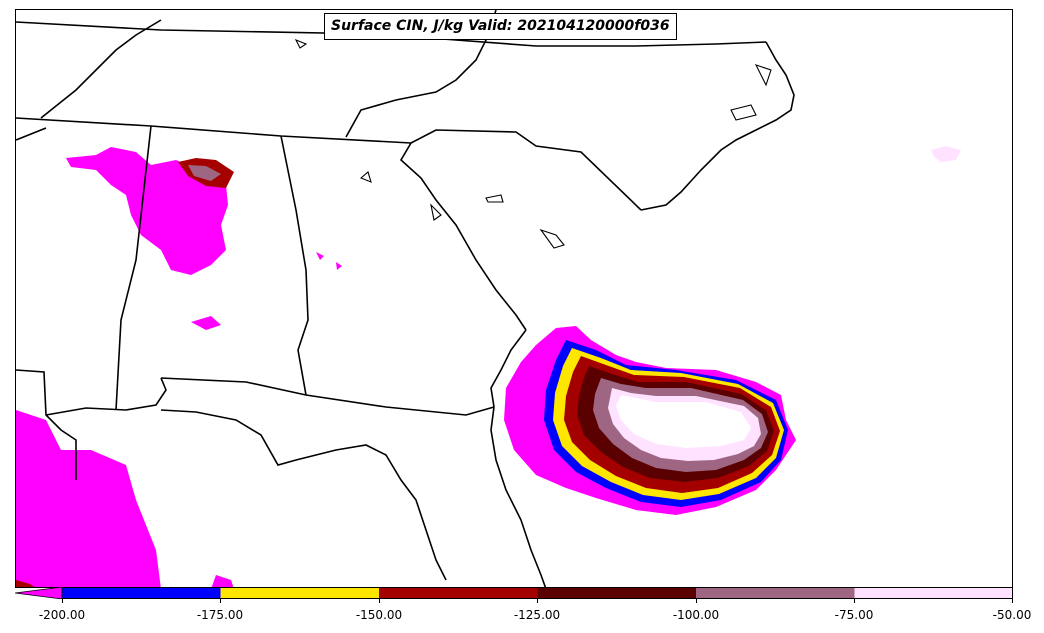  What do you see at coordinates (46, 424) in the screenshot?
I see `coast-gulf` at bounding box center [46, 424].